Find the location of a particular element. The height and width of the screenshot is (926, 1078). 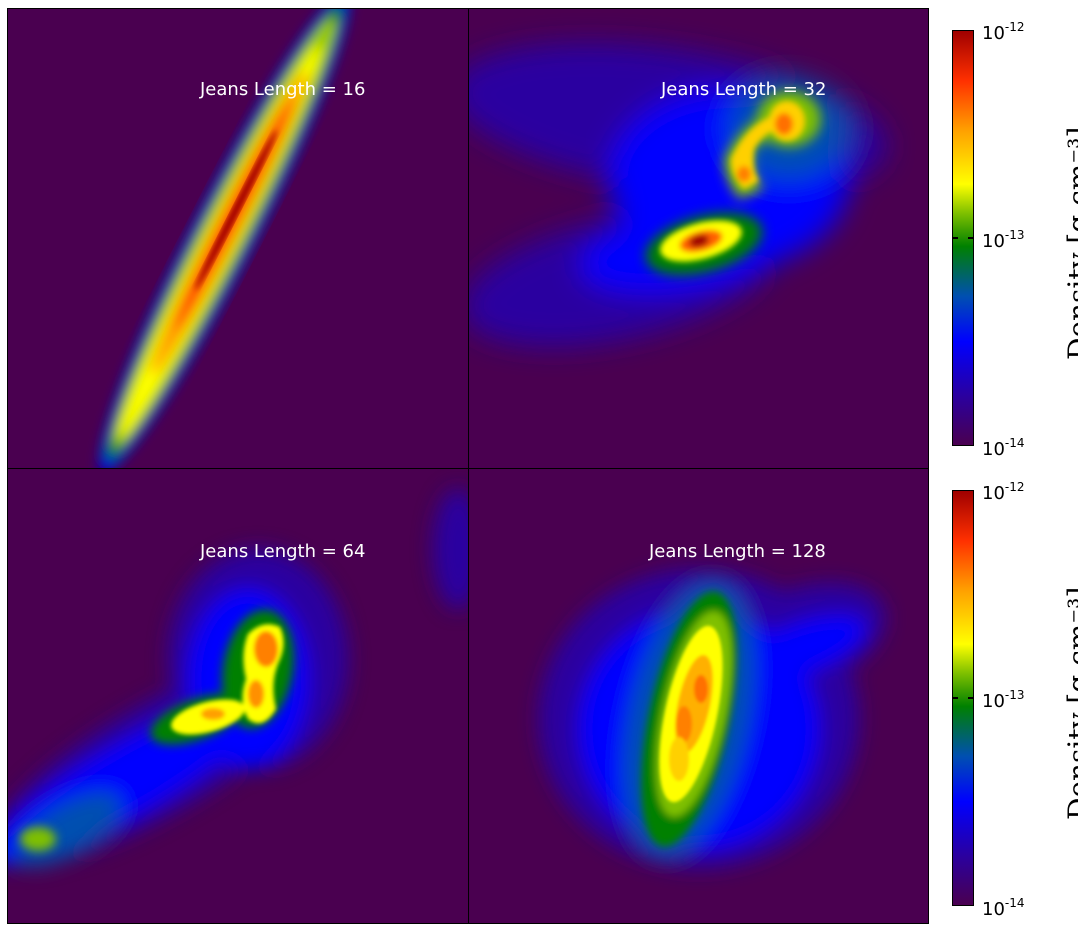

panel-label: Jeans Length = 128 is located at coordinates (737, 551).